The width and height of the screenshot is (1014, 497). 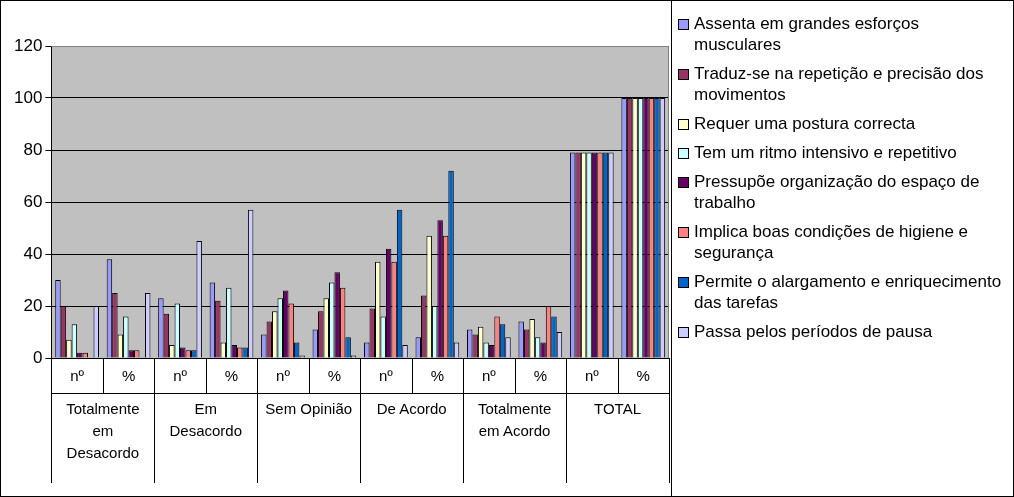 I want to click on legend-label: Permite o alargamento e enriquecimento das tarefas, so click(x=848, y=292).